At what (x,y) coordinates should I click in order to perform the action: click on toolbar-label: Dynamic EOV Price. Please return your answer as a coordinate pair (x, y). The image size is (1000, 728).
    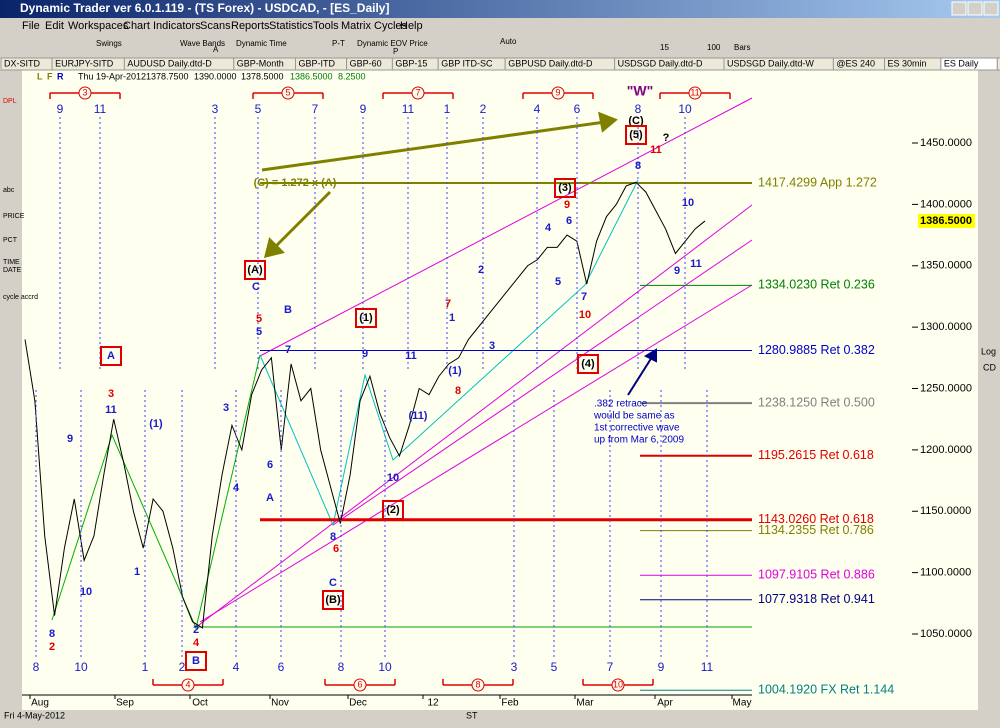
    Looking at the image, I should click on (392, 43).